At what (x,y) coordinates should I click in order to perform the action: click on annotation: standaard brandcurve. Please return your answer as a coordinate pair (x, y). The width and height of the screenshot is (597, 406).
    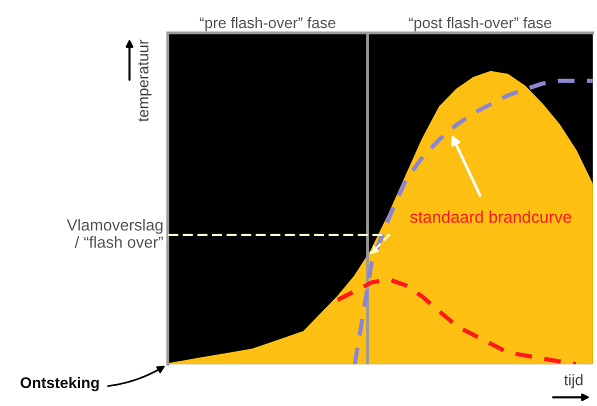
    Looking at the image, I should click on (491, 216).